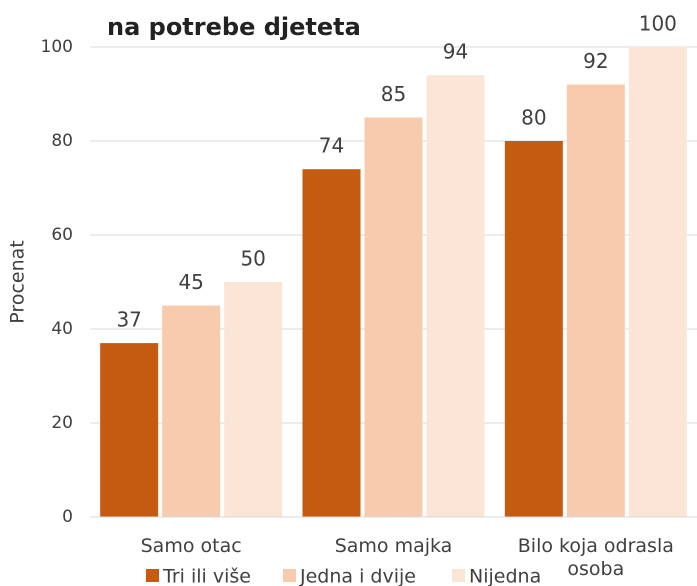  I want to click on data-label: 85, so click(393, 94).